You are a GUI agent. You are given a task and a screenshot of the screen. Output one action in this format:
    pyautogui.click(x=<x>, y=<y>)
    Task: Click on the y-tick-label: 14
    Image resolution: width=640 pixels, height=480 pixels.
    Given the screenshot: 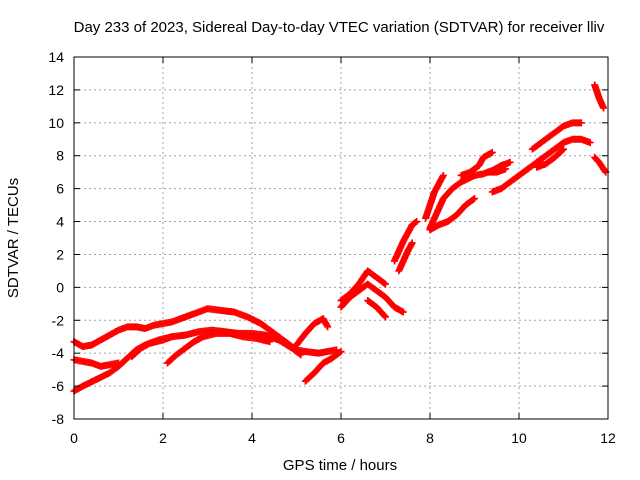 What is the action you would take?
    pyautogui.click(x=56, y=57)
    